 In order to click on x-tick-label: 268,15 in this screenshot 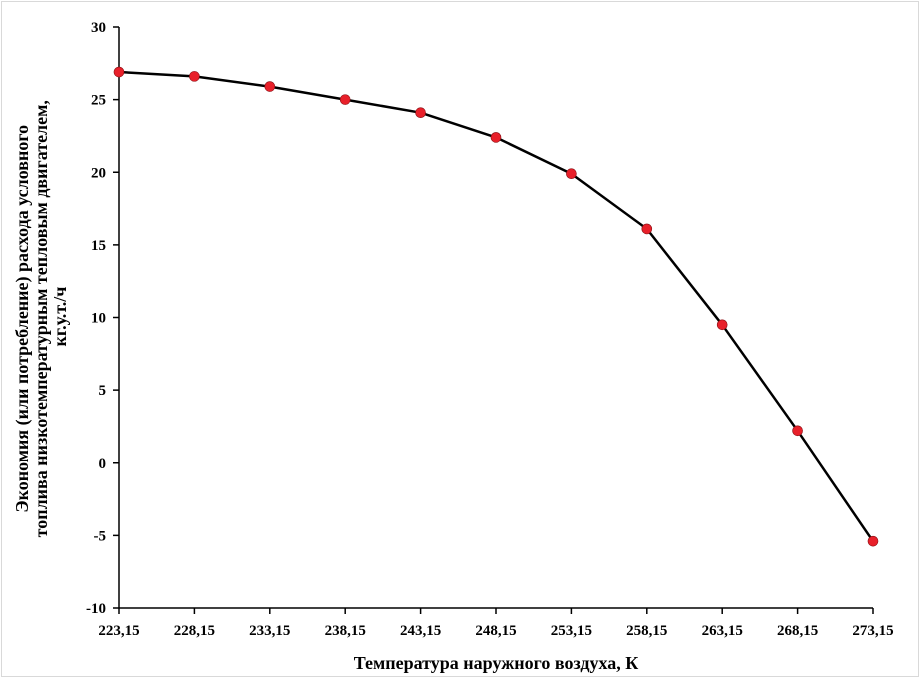, I will do `click(797, 631)`.